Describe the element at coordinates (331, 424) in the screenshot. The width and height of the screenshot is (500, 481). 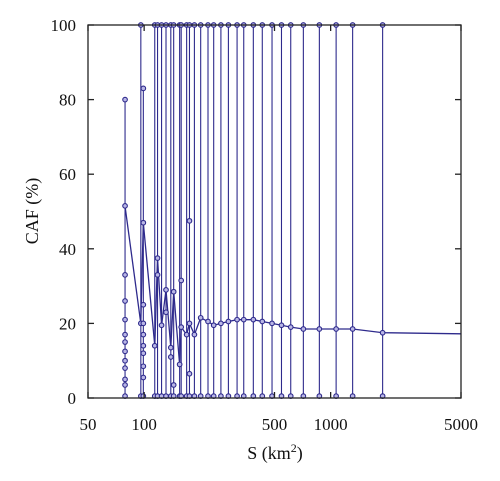
I see `x-tick-label: 1000` at that location.